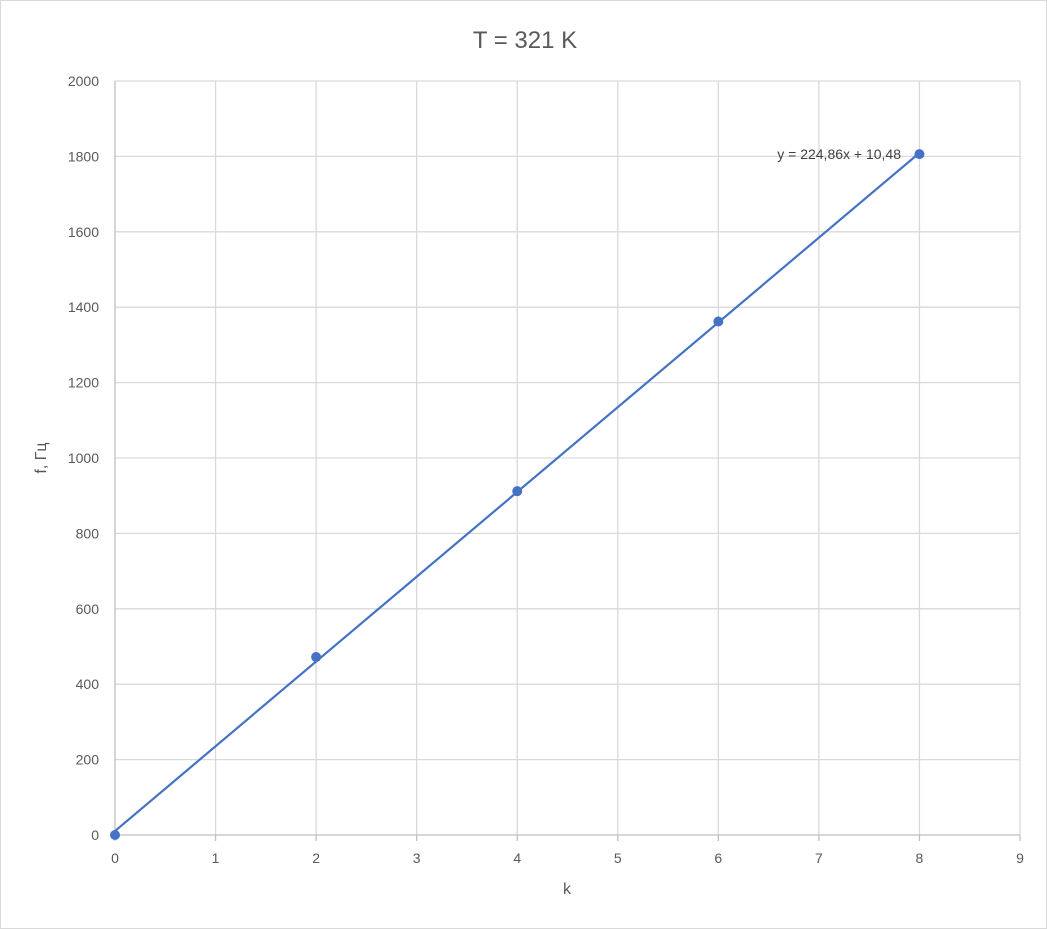 The height and width of the screenshot is (929, 1047). What do you see at coordinates (88, 609) in the screenshot?
I see `y-tick-label: 600` at bounding box center [88, 609].